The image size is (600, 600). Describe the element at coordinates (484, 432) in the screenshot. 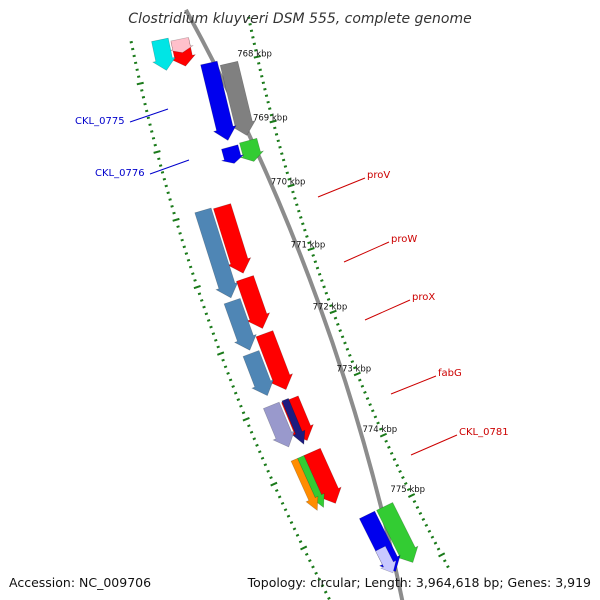

I see `gene-label-ckl-0781: CKL_0781` at that location.